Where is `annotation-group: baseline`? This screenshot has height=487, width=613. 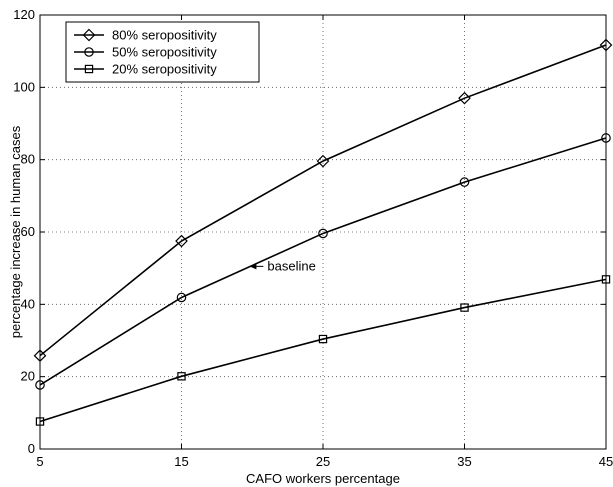
annotation-group: baseline is located at coordinates (282, 265).